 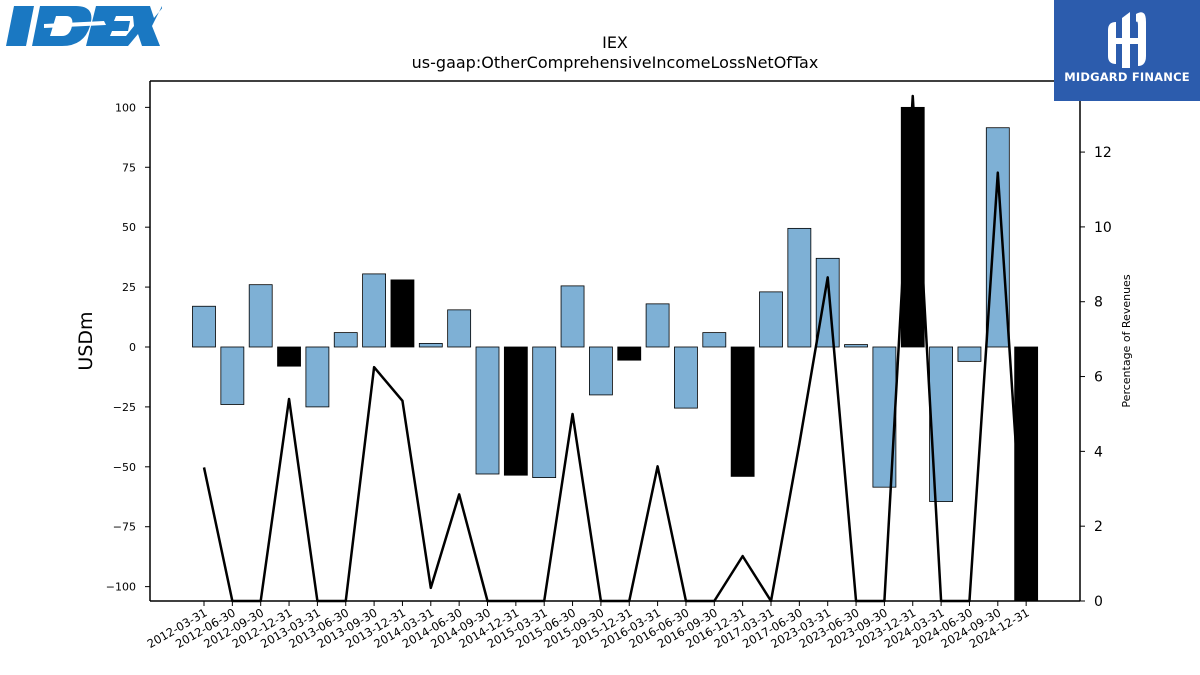 I want to click on y2-tick-label: 4, so click(x=1098, y=452).